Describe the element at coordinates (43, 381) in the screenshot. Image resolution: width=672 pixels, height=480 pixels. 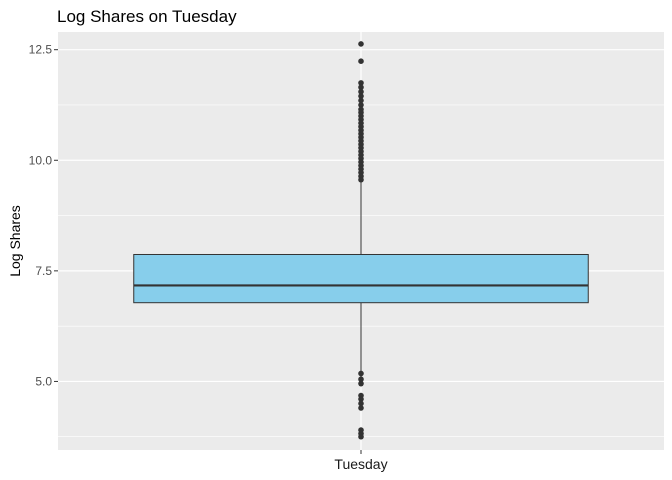
I see `y-tick-label: 5.0` at that location.